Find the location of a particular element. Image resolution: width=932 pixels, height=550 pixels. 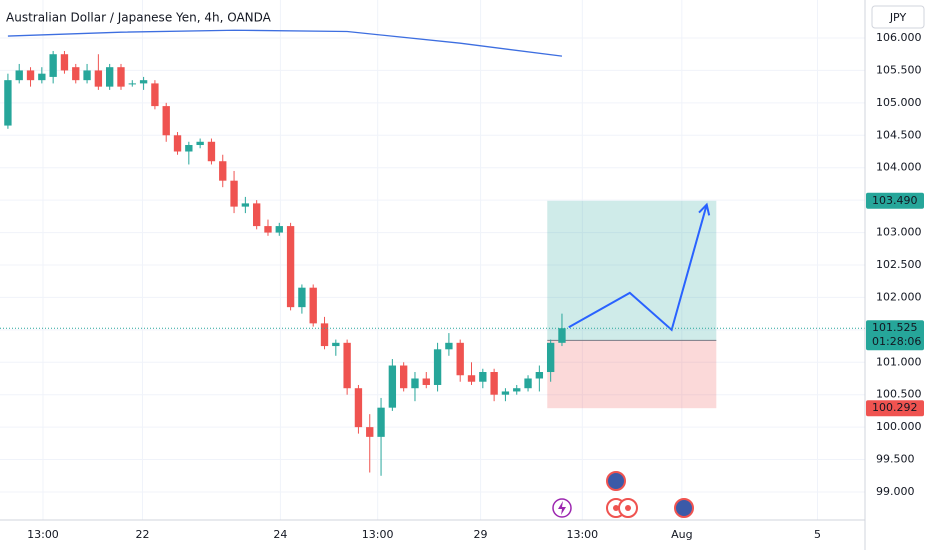

y-tick-label: 105.000 is located at coordinates (899, 102).